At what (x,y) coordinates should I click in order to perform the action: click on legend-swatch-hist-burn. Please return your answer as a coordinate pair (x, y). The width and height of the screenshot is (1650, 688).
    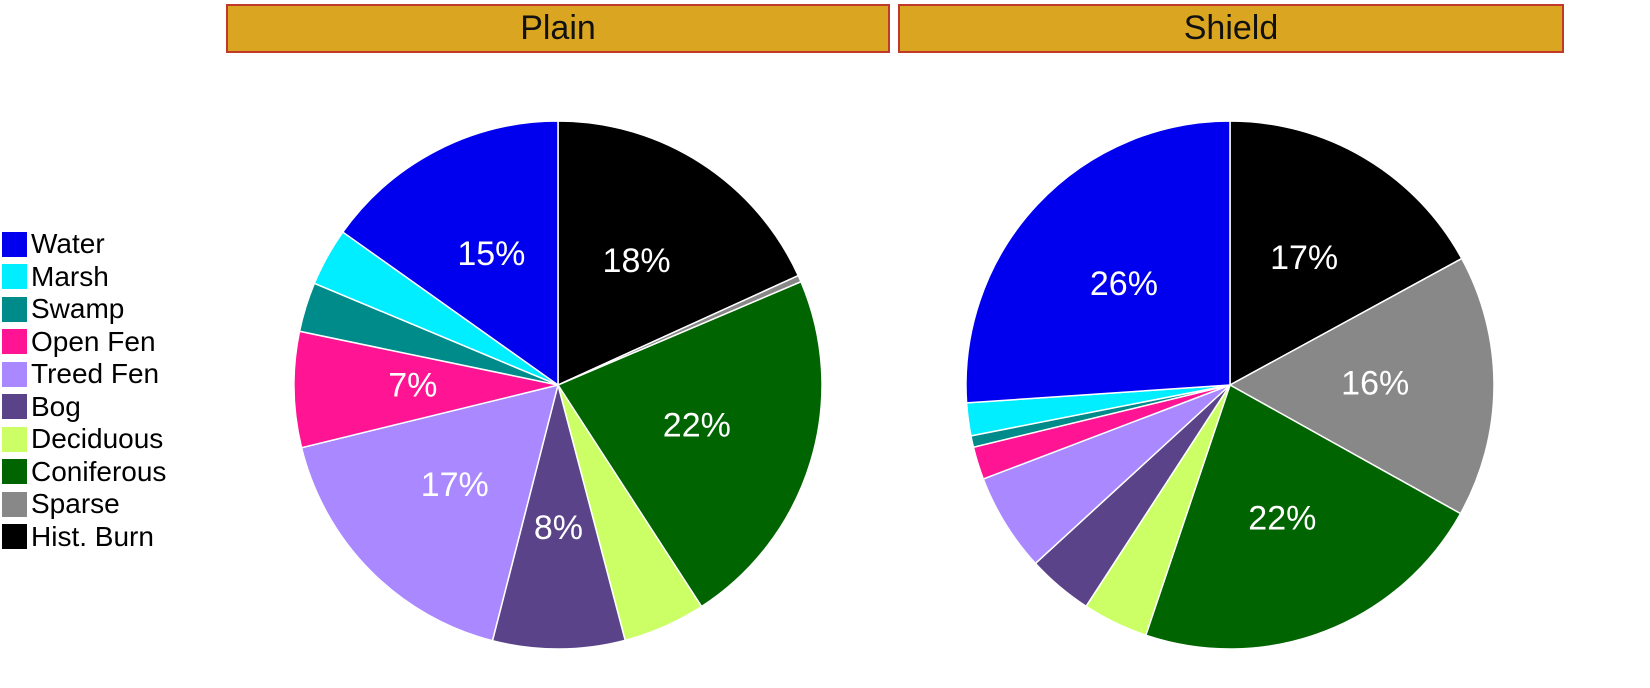
    Looking at the image, I should click on (14, 537).